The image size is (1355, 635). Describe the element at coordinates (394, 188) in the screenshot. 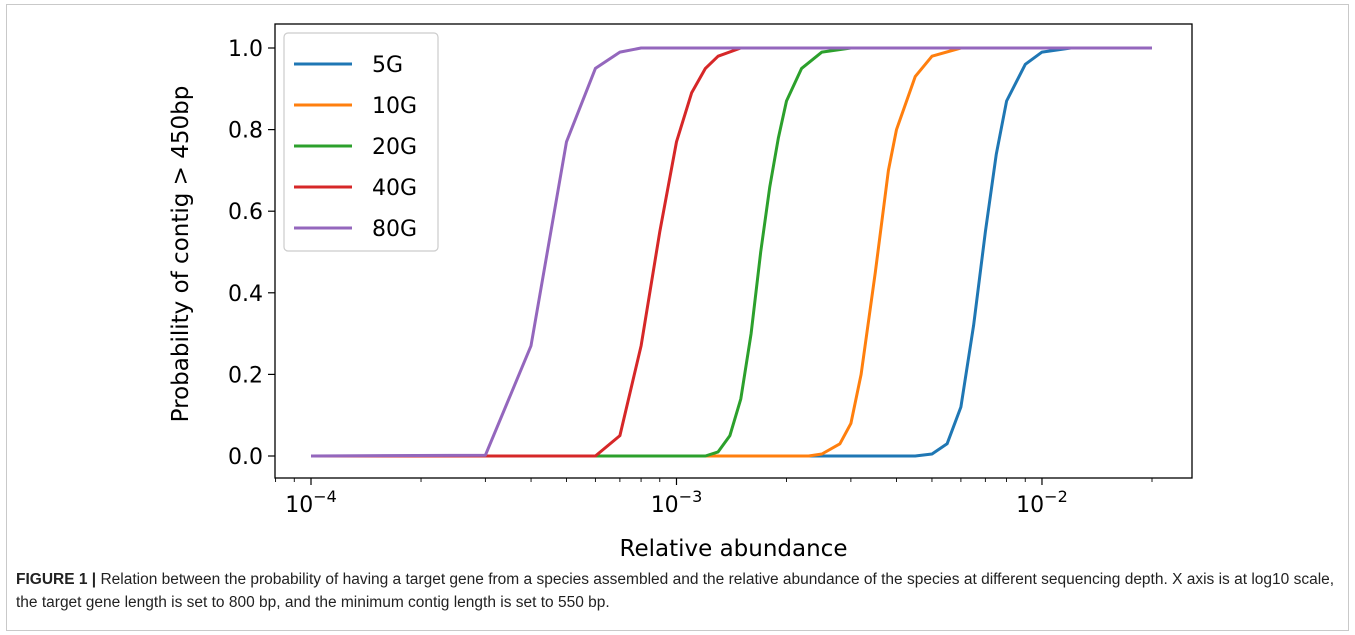

I see `legend-label: 40G` at that location.